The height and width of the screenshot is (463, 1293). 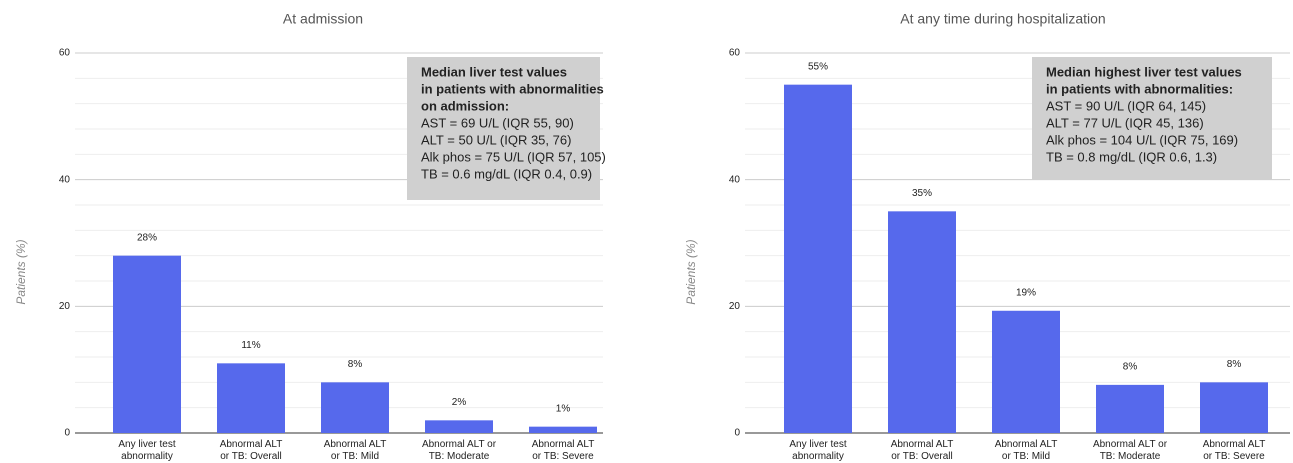 What do you see at coordinates (147, 237) in the screenshot?
I see `value-label: 28%` at bounding box center [147, 237].